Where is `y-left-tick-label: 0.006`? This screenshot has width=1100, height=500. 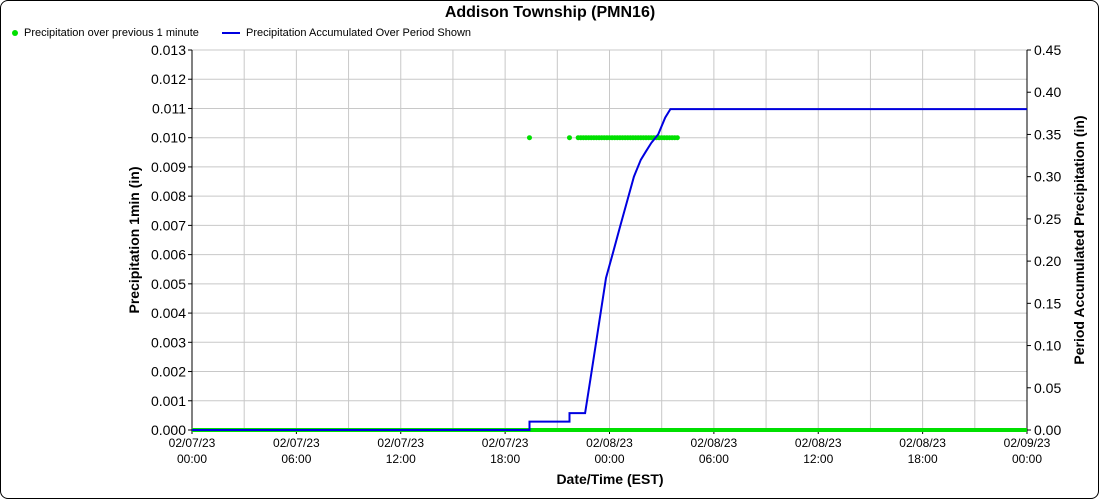 y-left-tick-label: 0.006 is located at coordinates (168, 255).